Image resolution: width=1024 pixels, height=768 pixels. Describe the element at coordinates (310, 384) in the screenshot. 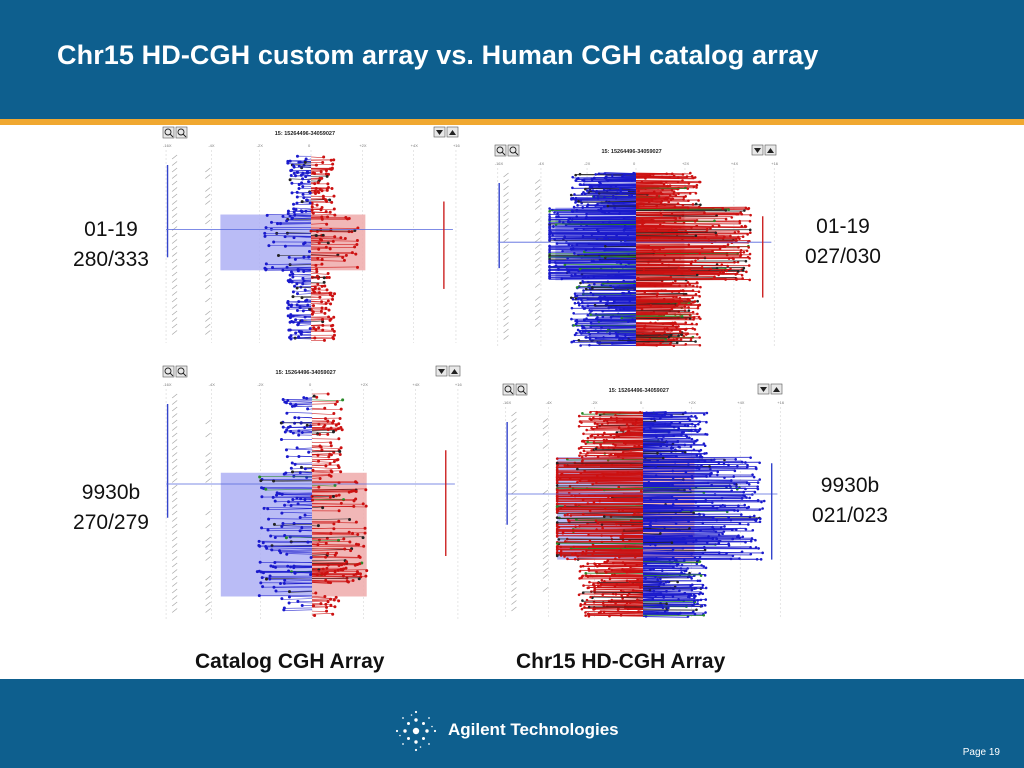

I see `scale-tick-label: 0` at that location.